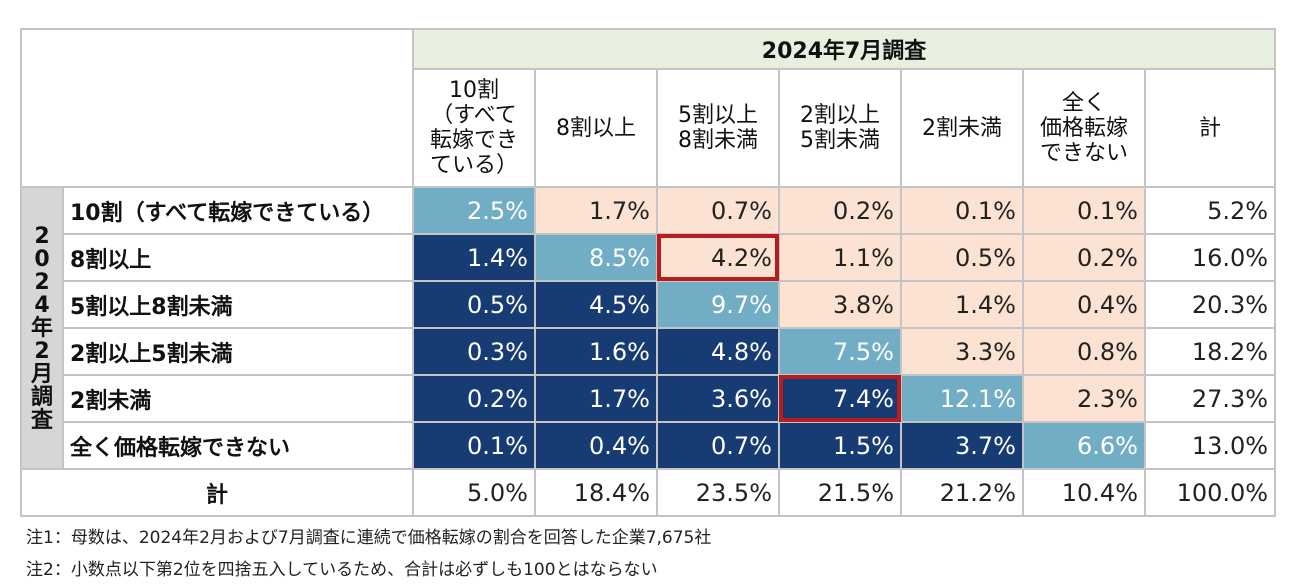 The image size is (1293, 588). What do you see at coordinates (41, 420) in the screenshot?
I see `survey-february-char: 査` at bounding box center [41, 420].